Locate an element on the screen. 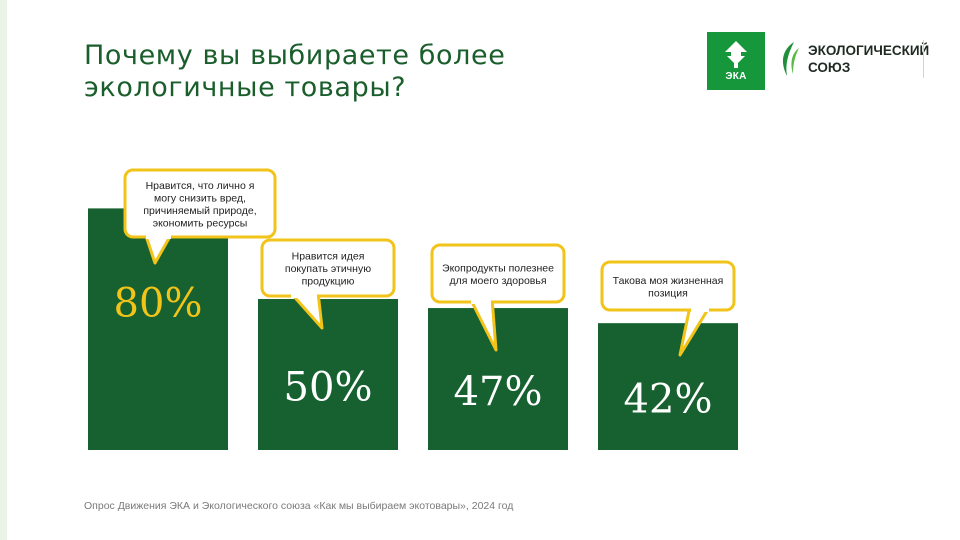  category-label: экономить ресурсы is located at coordinates (200, 223).